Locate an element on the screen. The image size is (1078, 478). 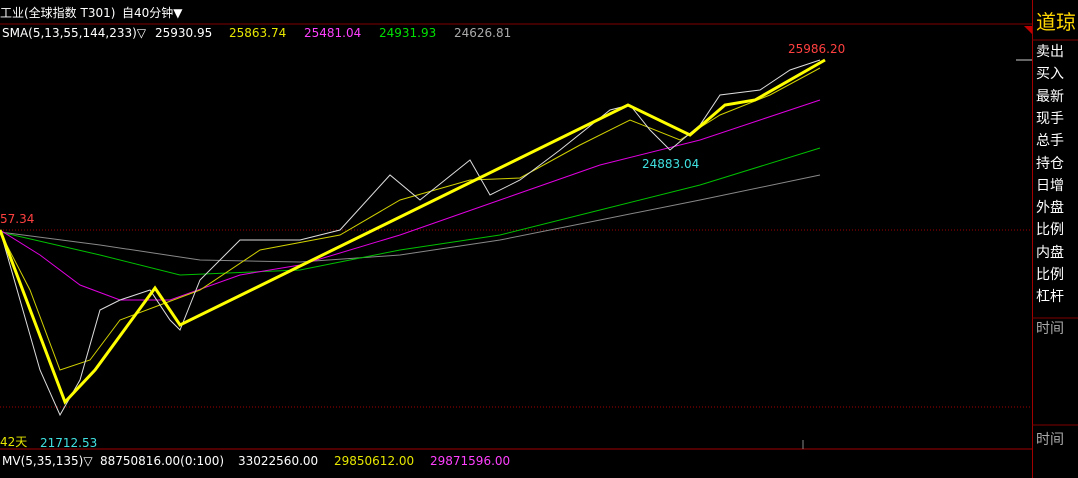
volume-value: 33022560.00 is located at coordinates (278, 461).